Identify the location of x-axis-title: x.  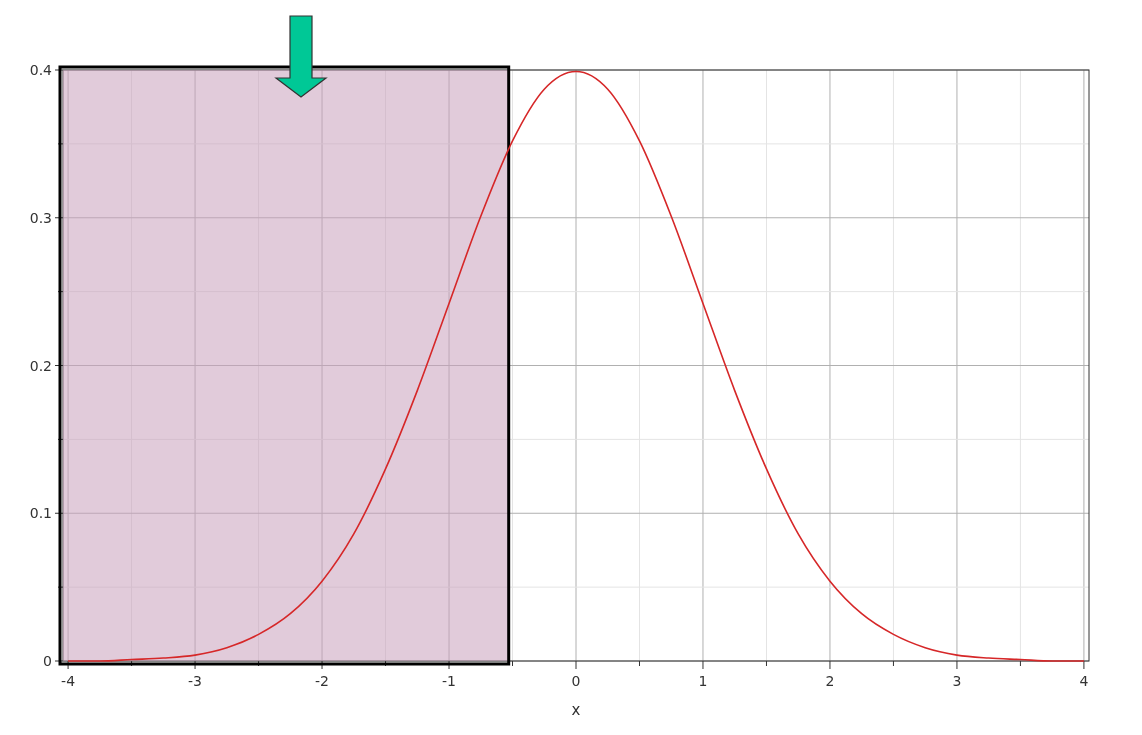
(576, 710).